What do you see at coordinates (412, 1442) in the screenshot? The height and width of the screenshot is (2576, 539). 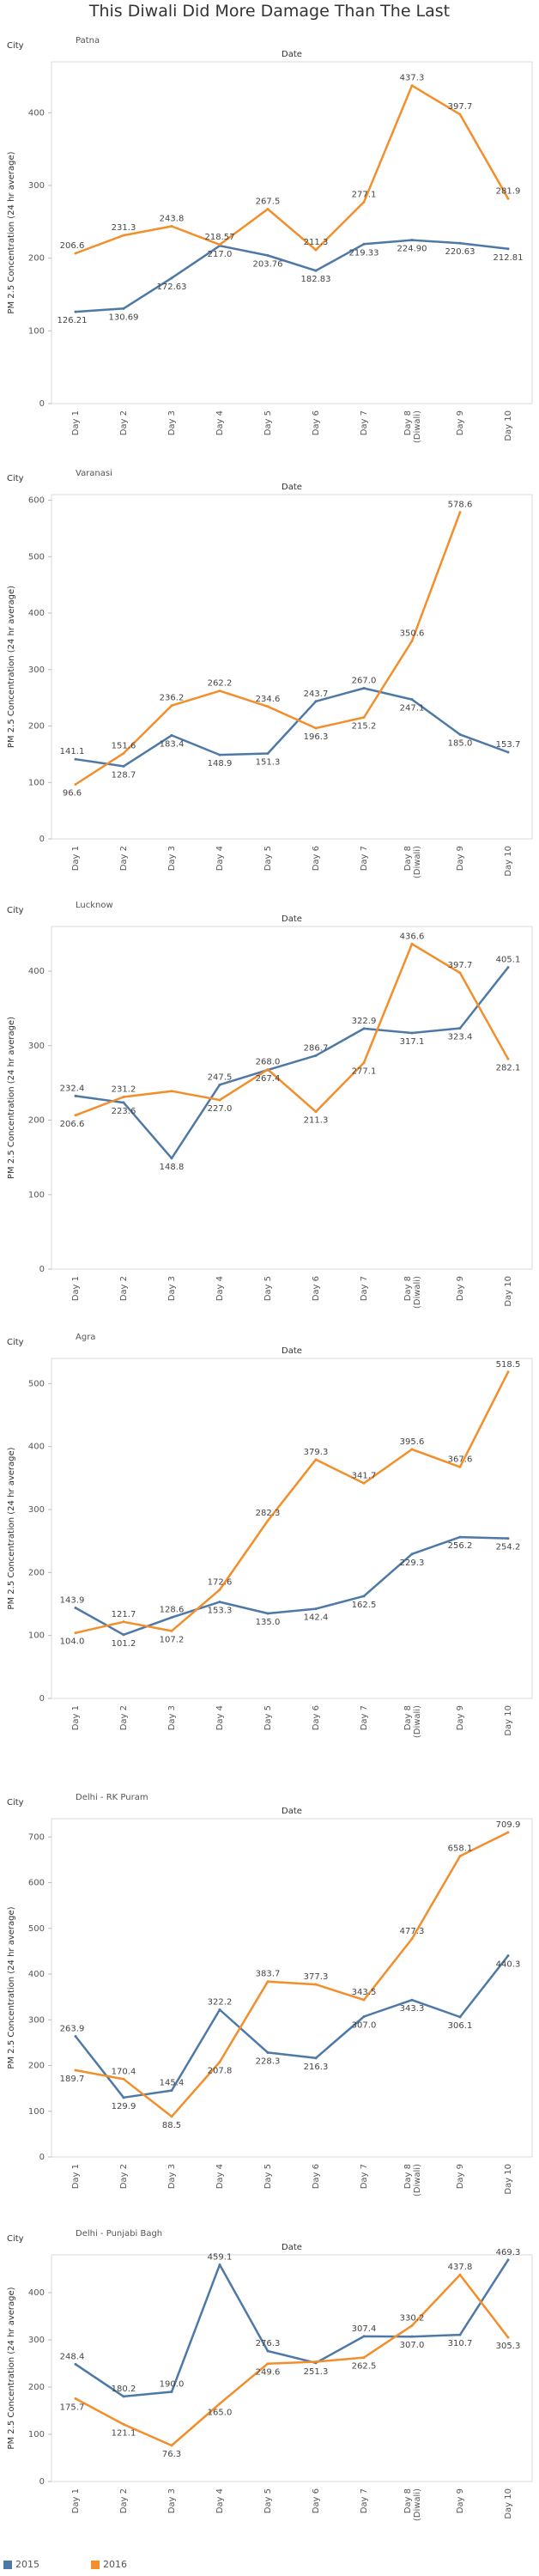 I see `data-label-2016: 395.6` at bounding box center [412, 1442].